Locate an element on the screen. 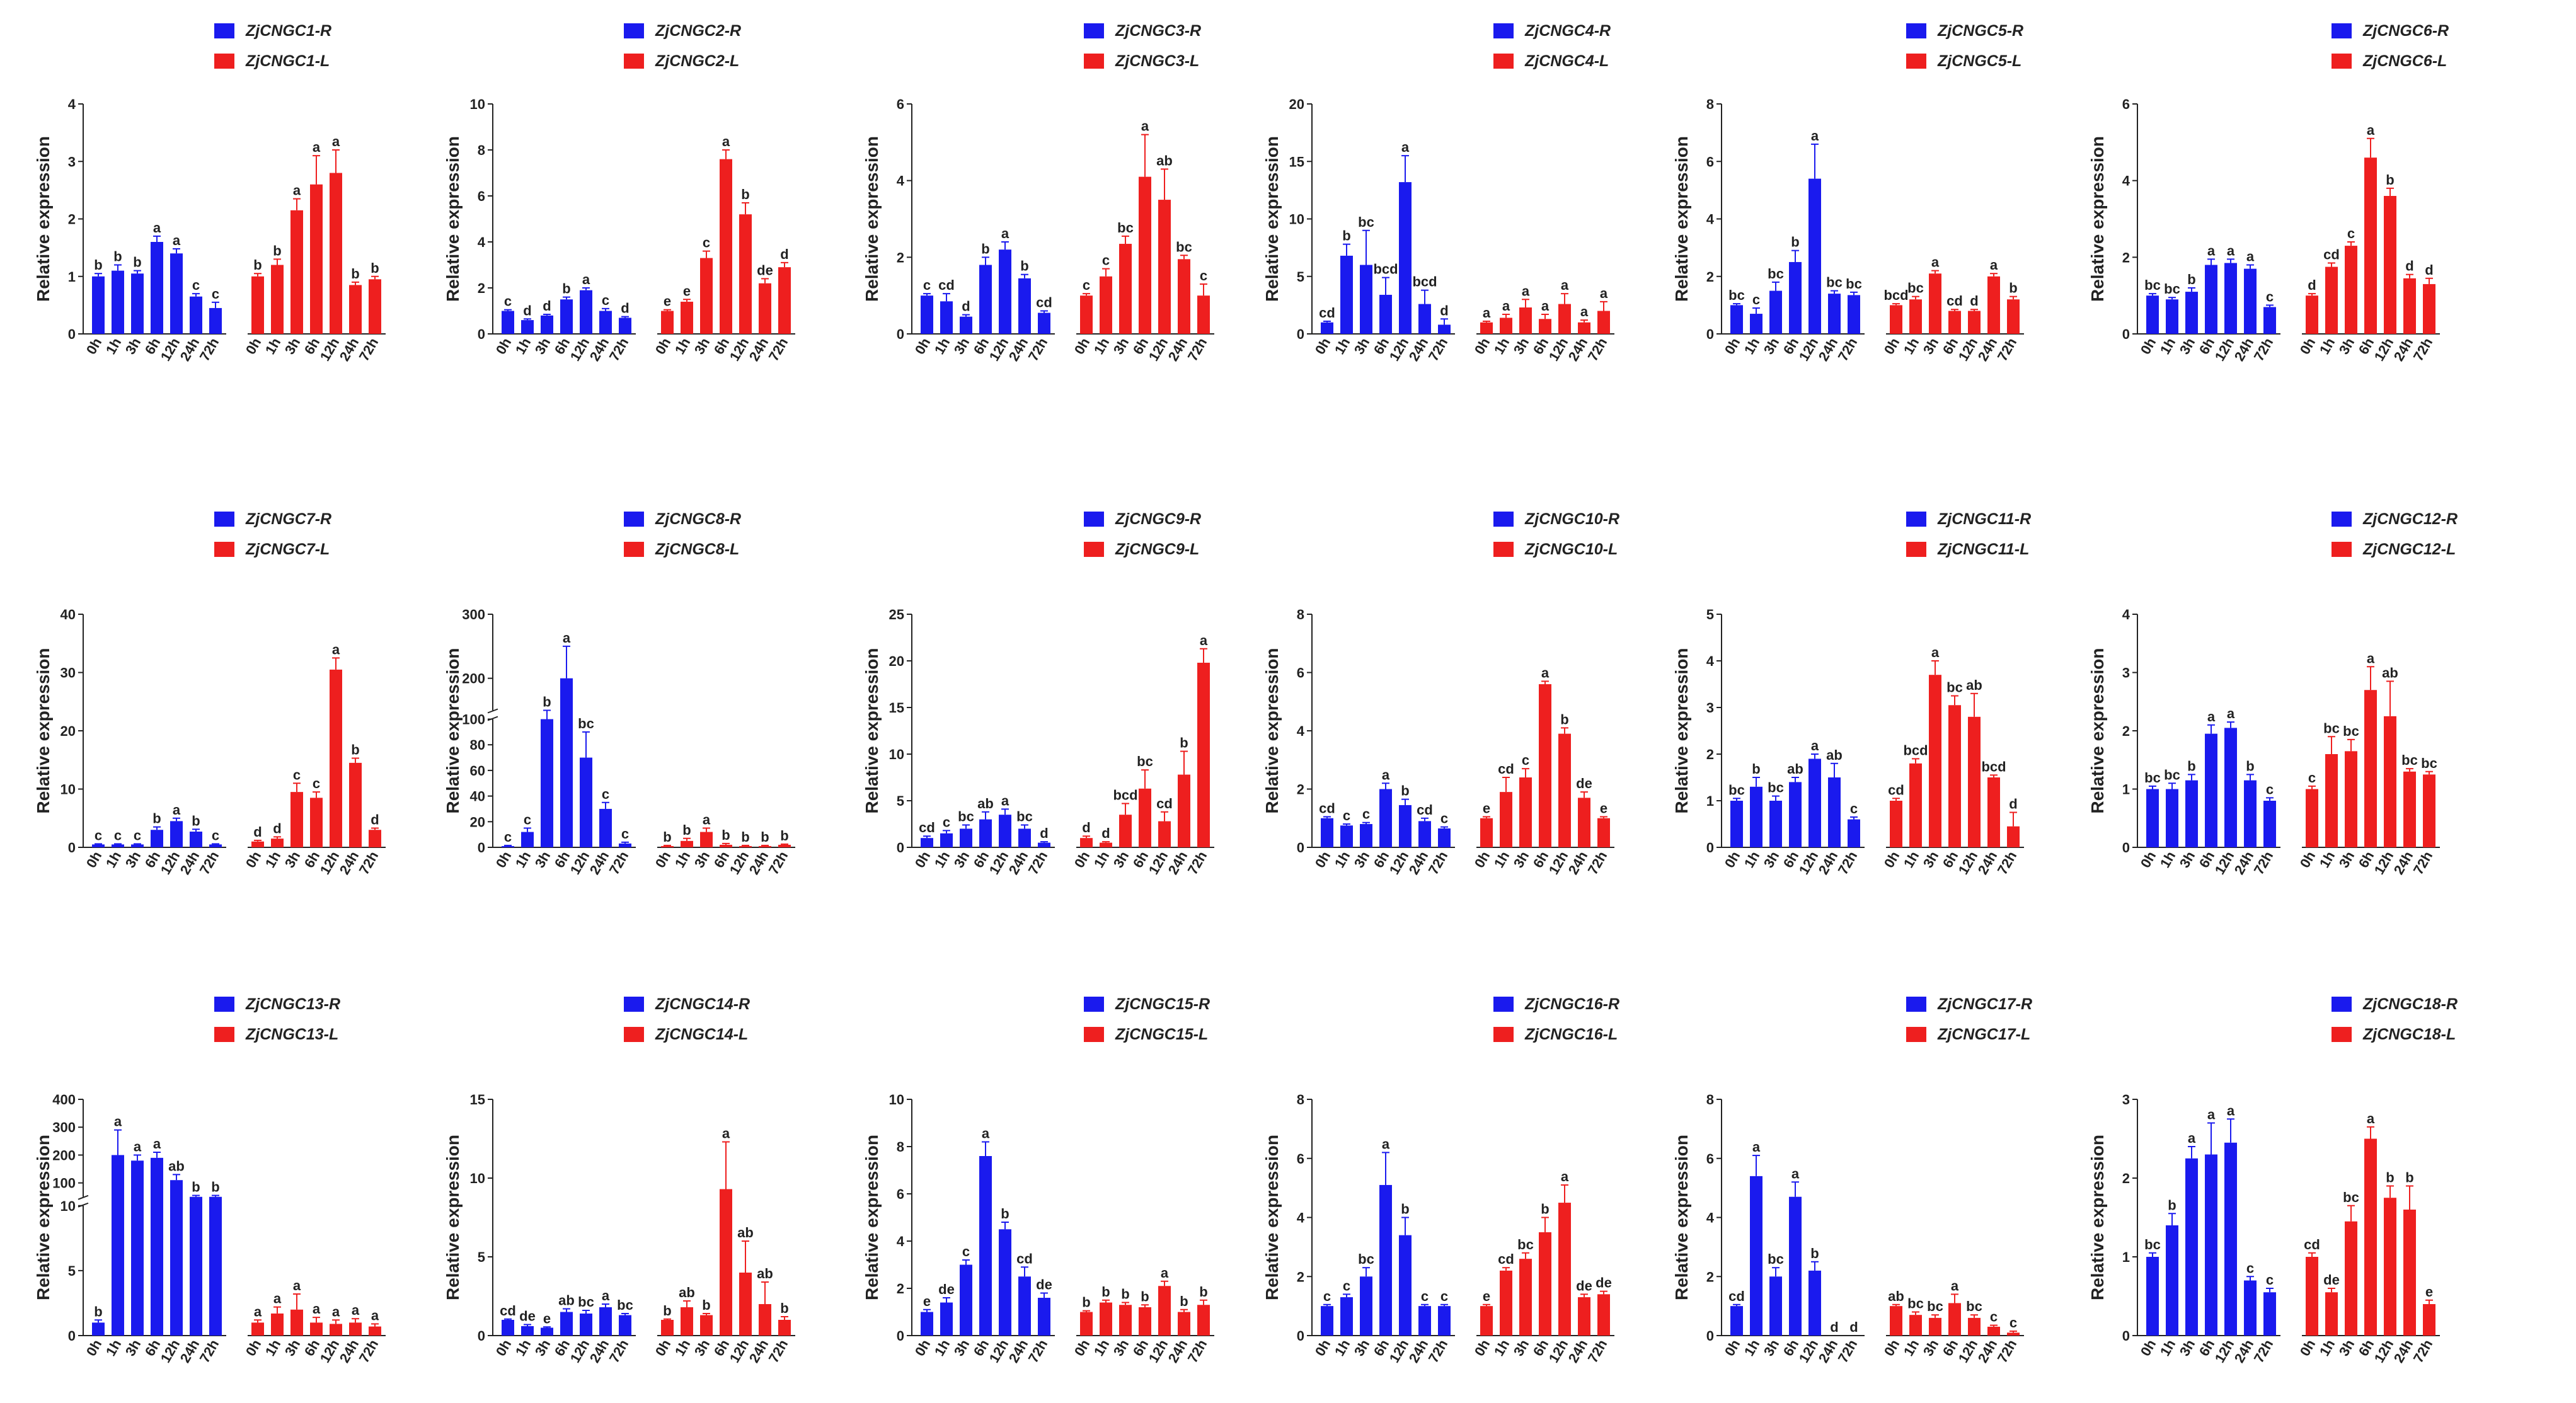 The image size is (2576, 1403). bar-ZjCNGC5-L-72h is located at coordinates (2013, 316).